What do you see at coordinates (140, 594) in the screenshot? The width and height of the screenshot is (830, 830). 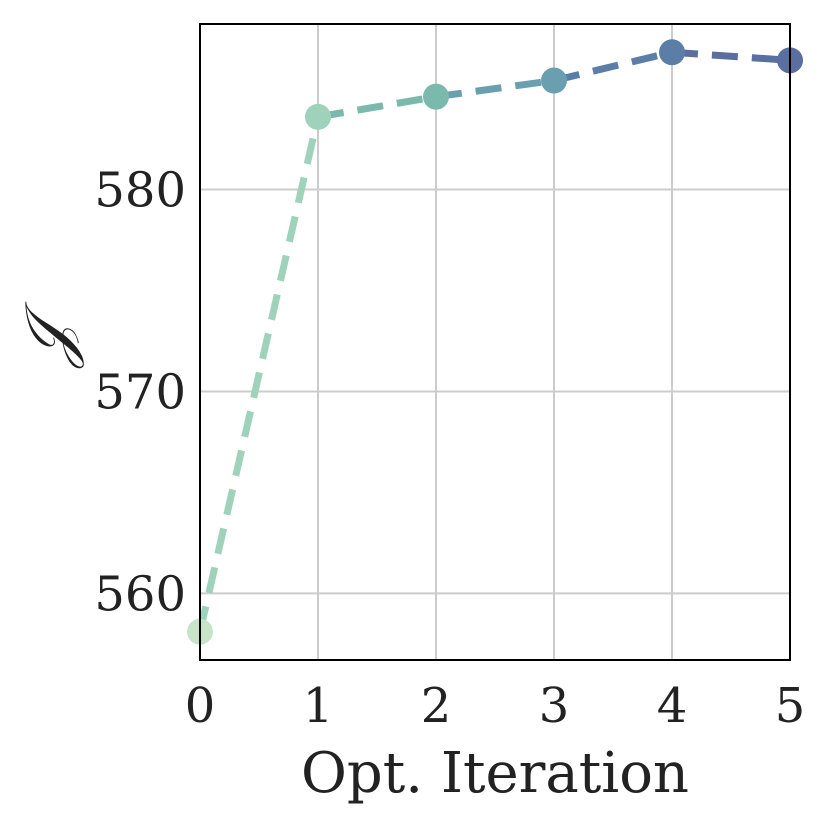 I see `y-tick-label-560: 560` at bounding box center [140, 594].